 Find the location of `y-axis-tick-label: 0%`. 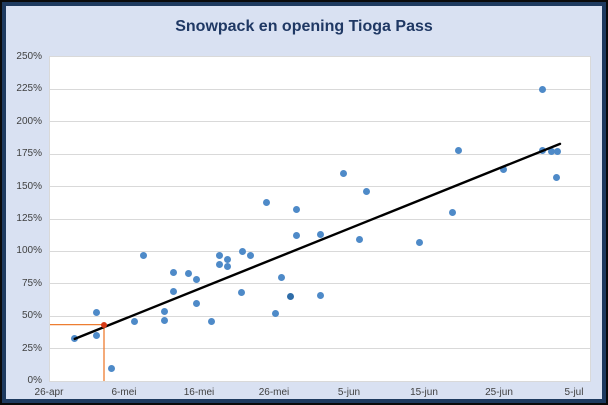

y-axis-tick-label: 0% is located at coordinates (34, 380).